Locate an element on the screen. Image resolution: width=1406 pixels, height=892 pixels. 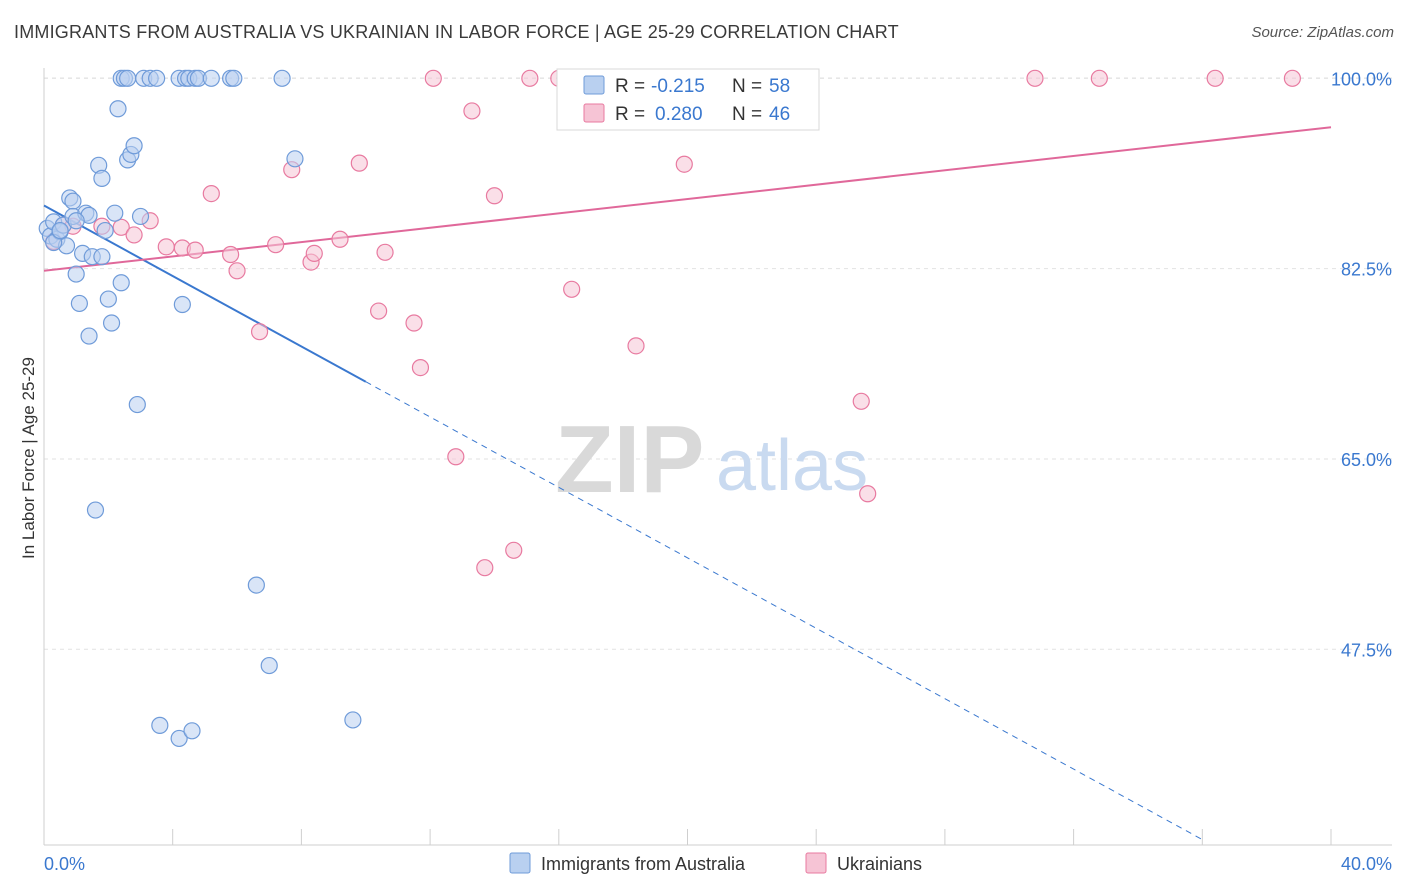
stats-swatch-australia is located at coordinates (594, 85).